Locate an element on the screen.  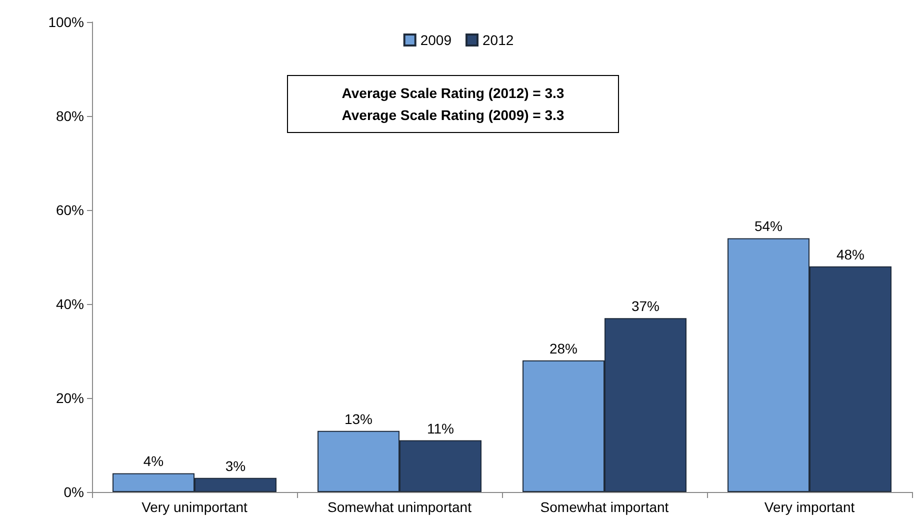
y-tick-label: 100% is located at coordinates (66, 22).